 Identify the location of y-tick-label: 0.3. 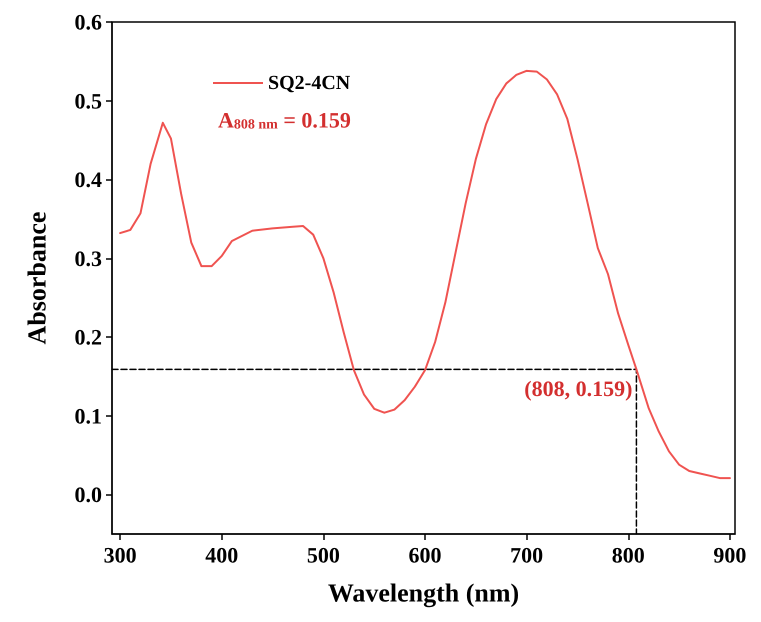
(88, 258).